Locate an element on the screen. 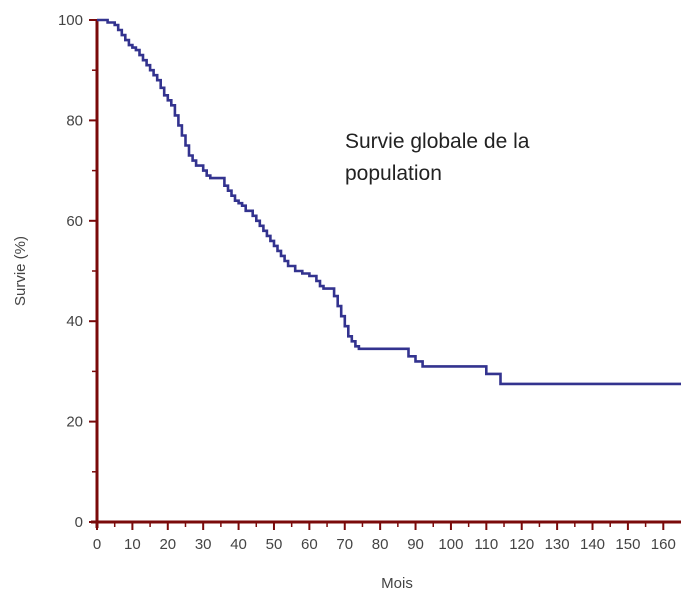  x-tick-label-50: 50 is located at coordinates (274, 544).